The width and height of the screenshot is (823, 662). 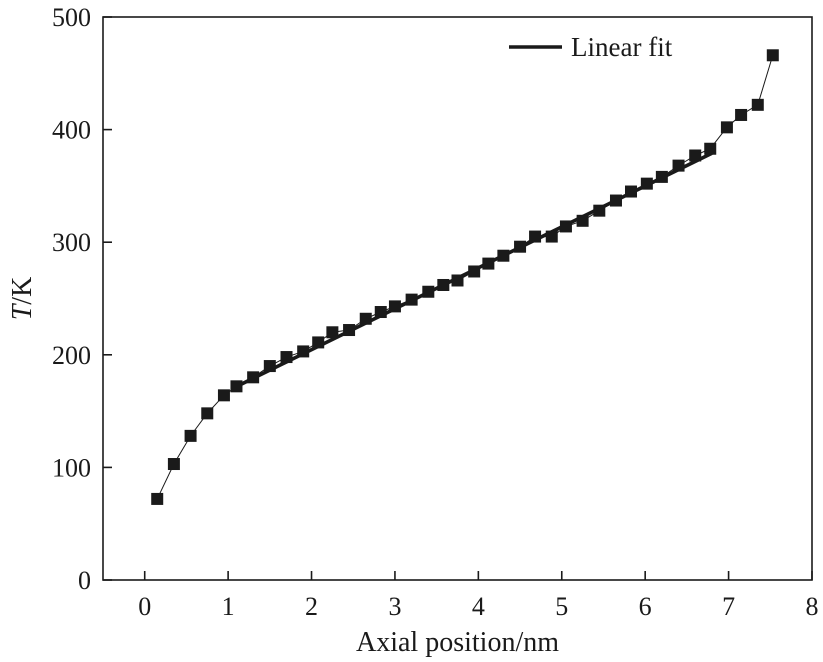 What do you see at coordinates (561, 606) in the screenshot?
I see `x-tick-label: 5` at bounding box center [561, 606].